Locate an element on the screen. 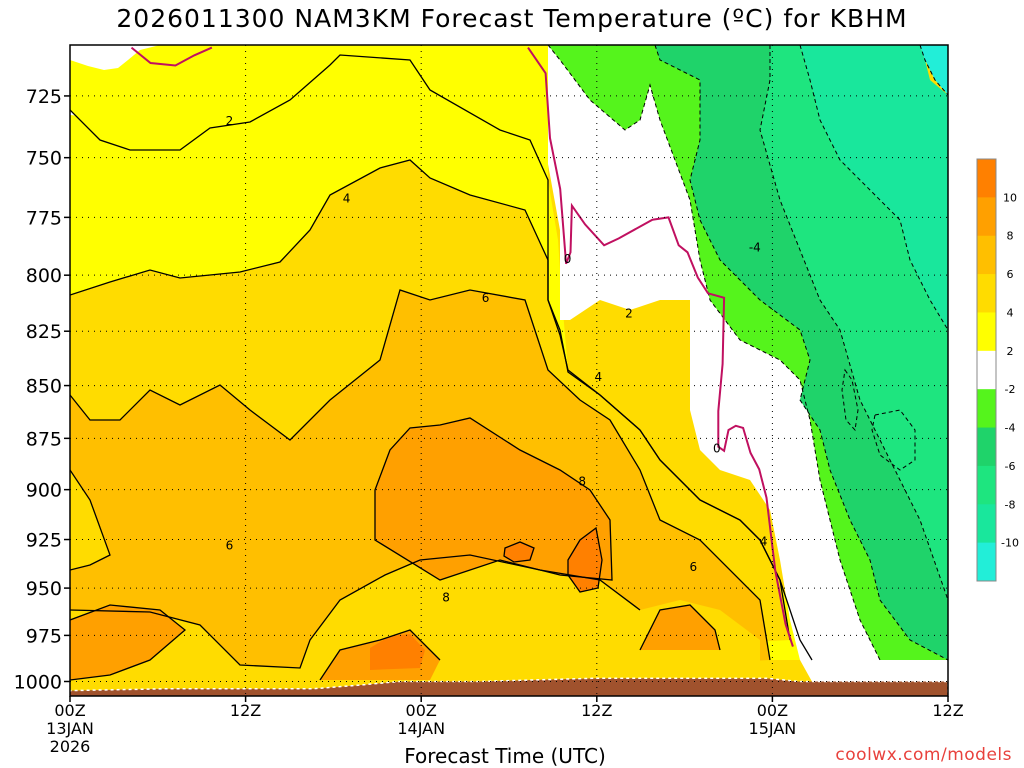  colorbar-label: 8 is located at coordinates (1010, 236).